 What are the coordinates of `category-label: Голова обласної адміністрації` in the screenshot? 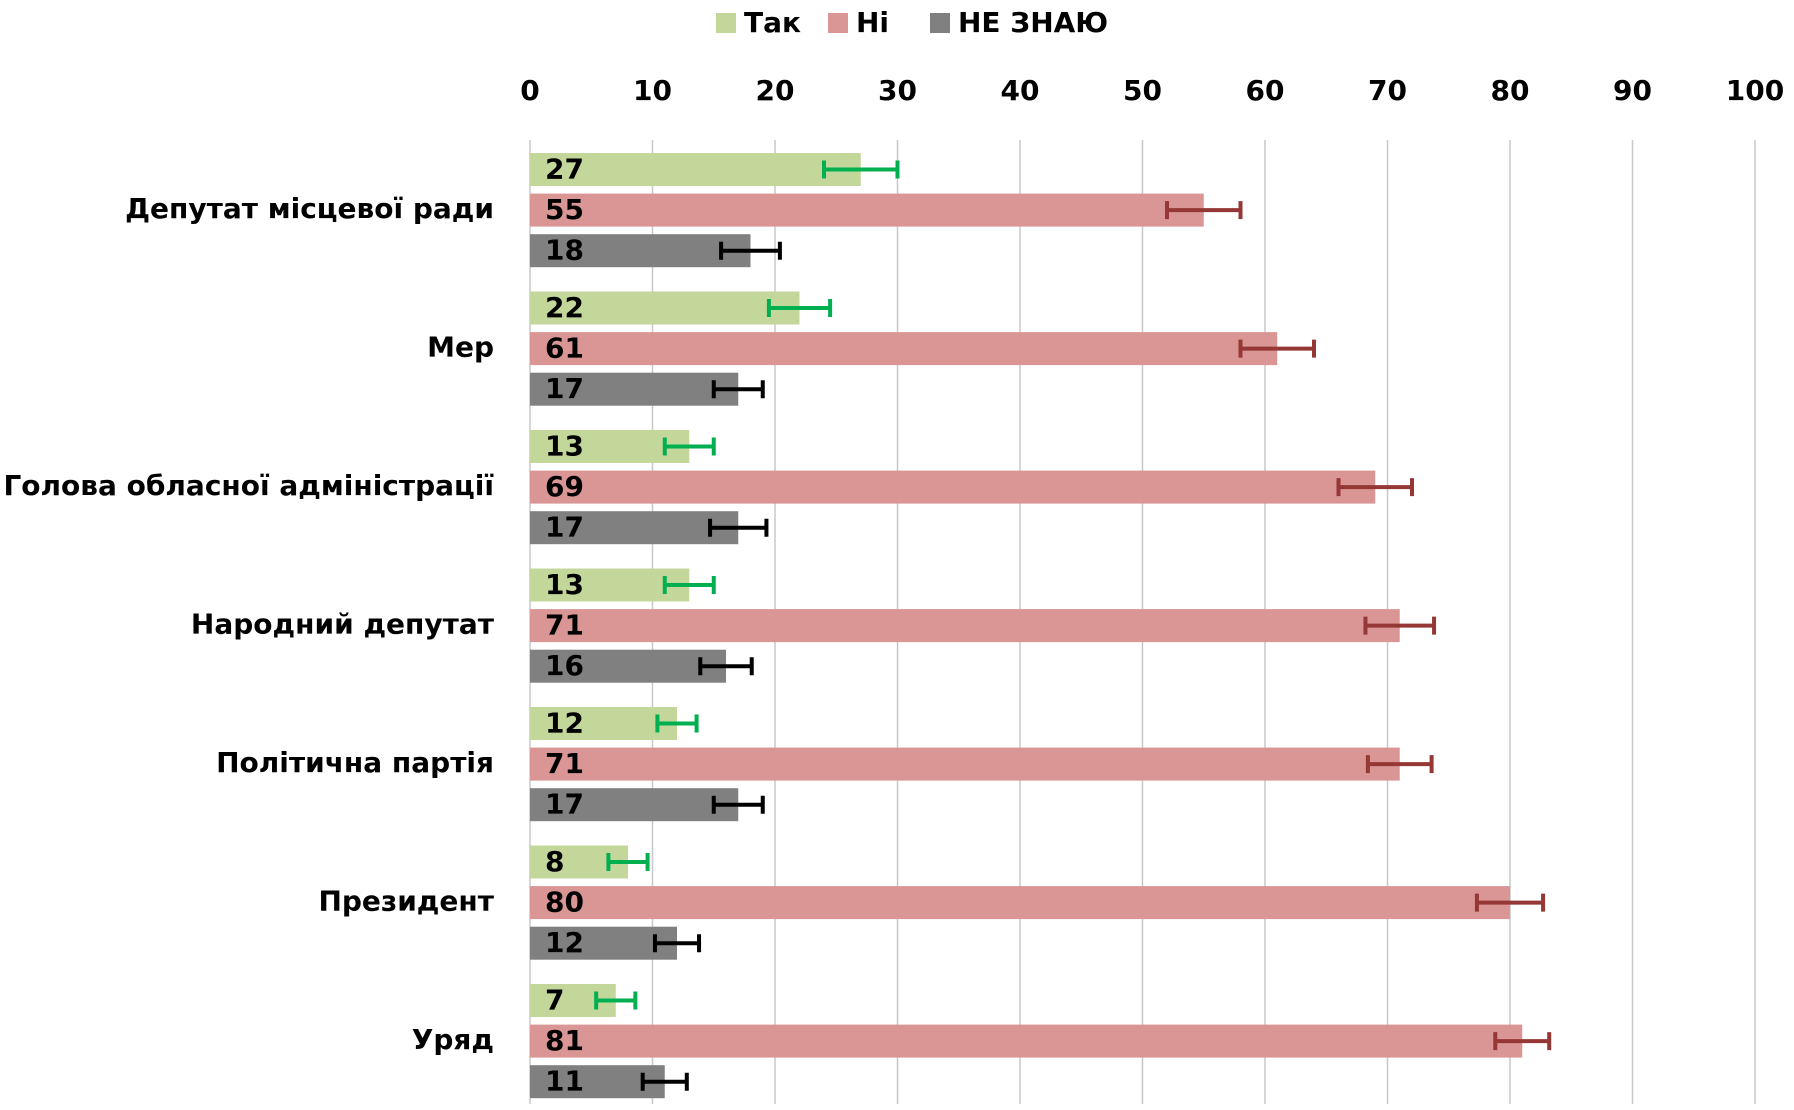 It's located at (248, 485).